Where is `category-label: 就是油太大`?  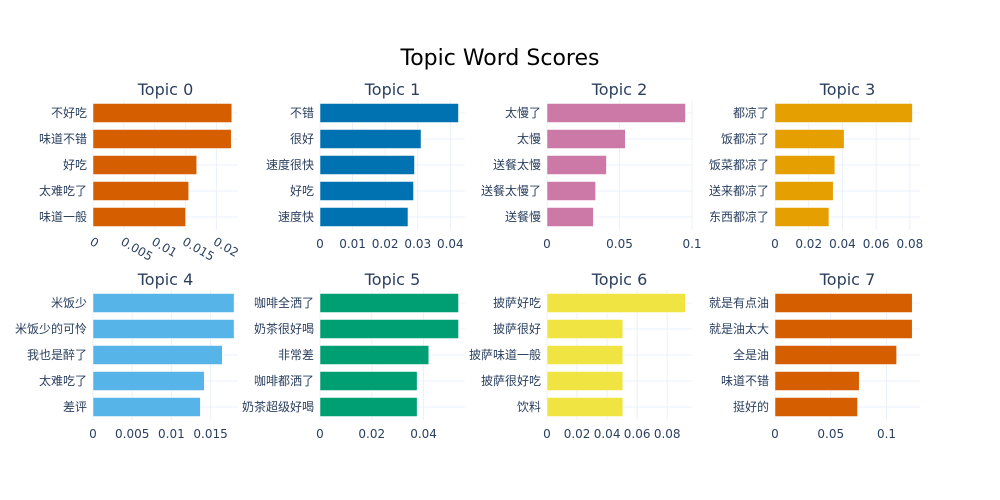
category-label: 就是油太大 is located at coordinates (739, 328).